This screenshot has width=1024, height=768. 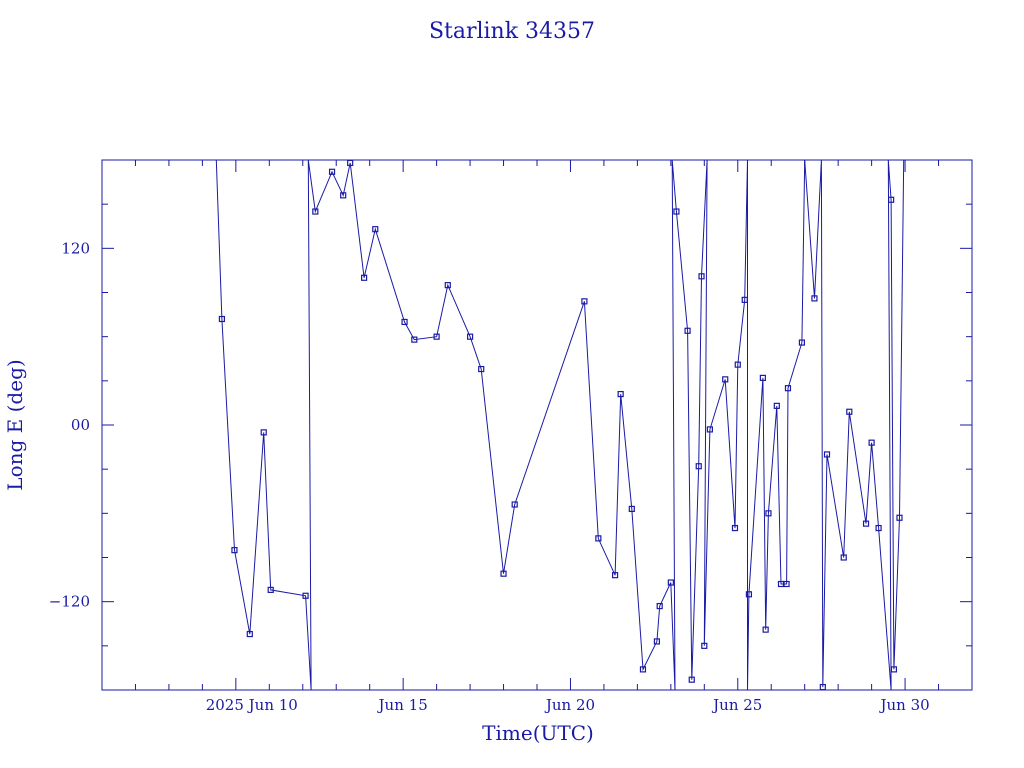 I want to click on x-tick-label: Jun 25, so click(x=736, y=705).